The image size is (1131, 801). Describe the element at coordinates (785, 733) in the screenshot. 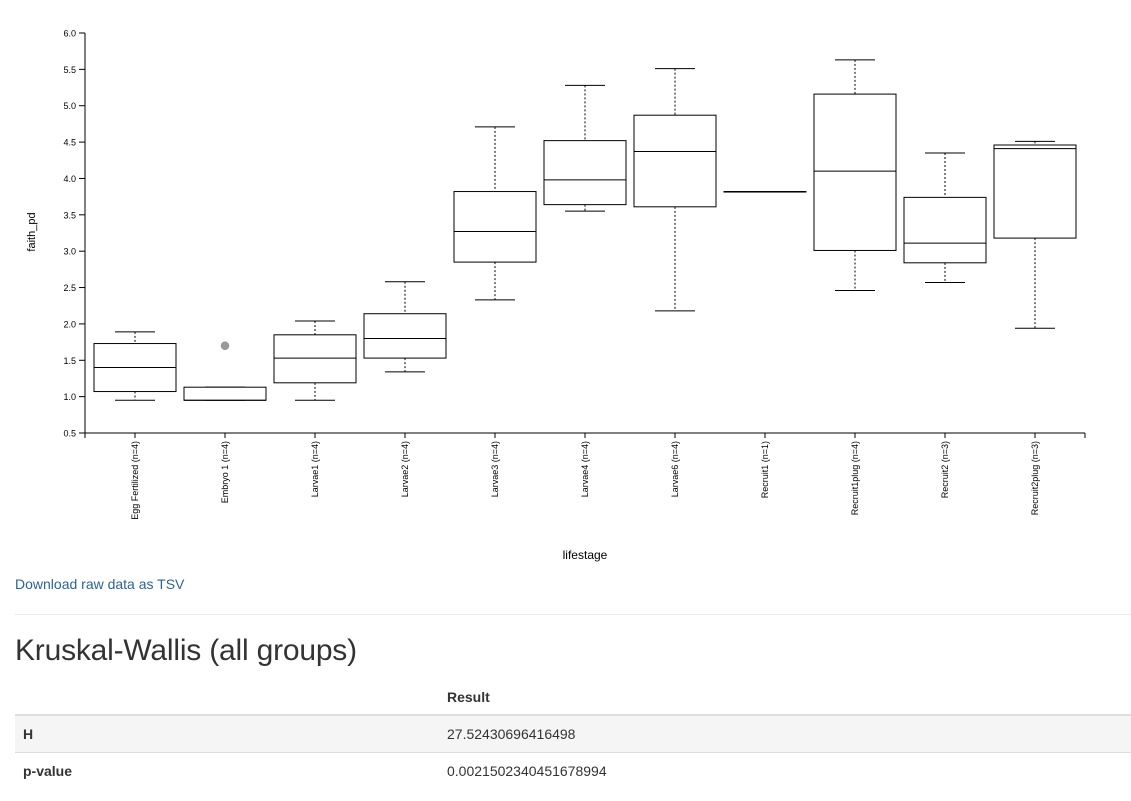

I see `row-value: 27.52430696416498` at that location.